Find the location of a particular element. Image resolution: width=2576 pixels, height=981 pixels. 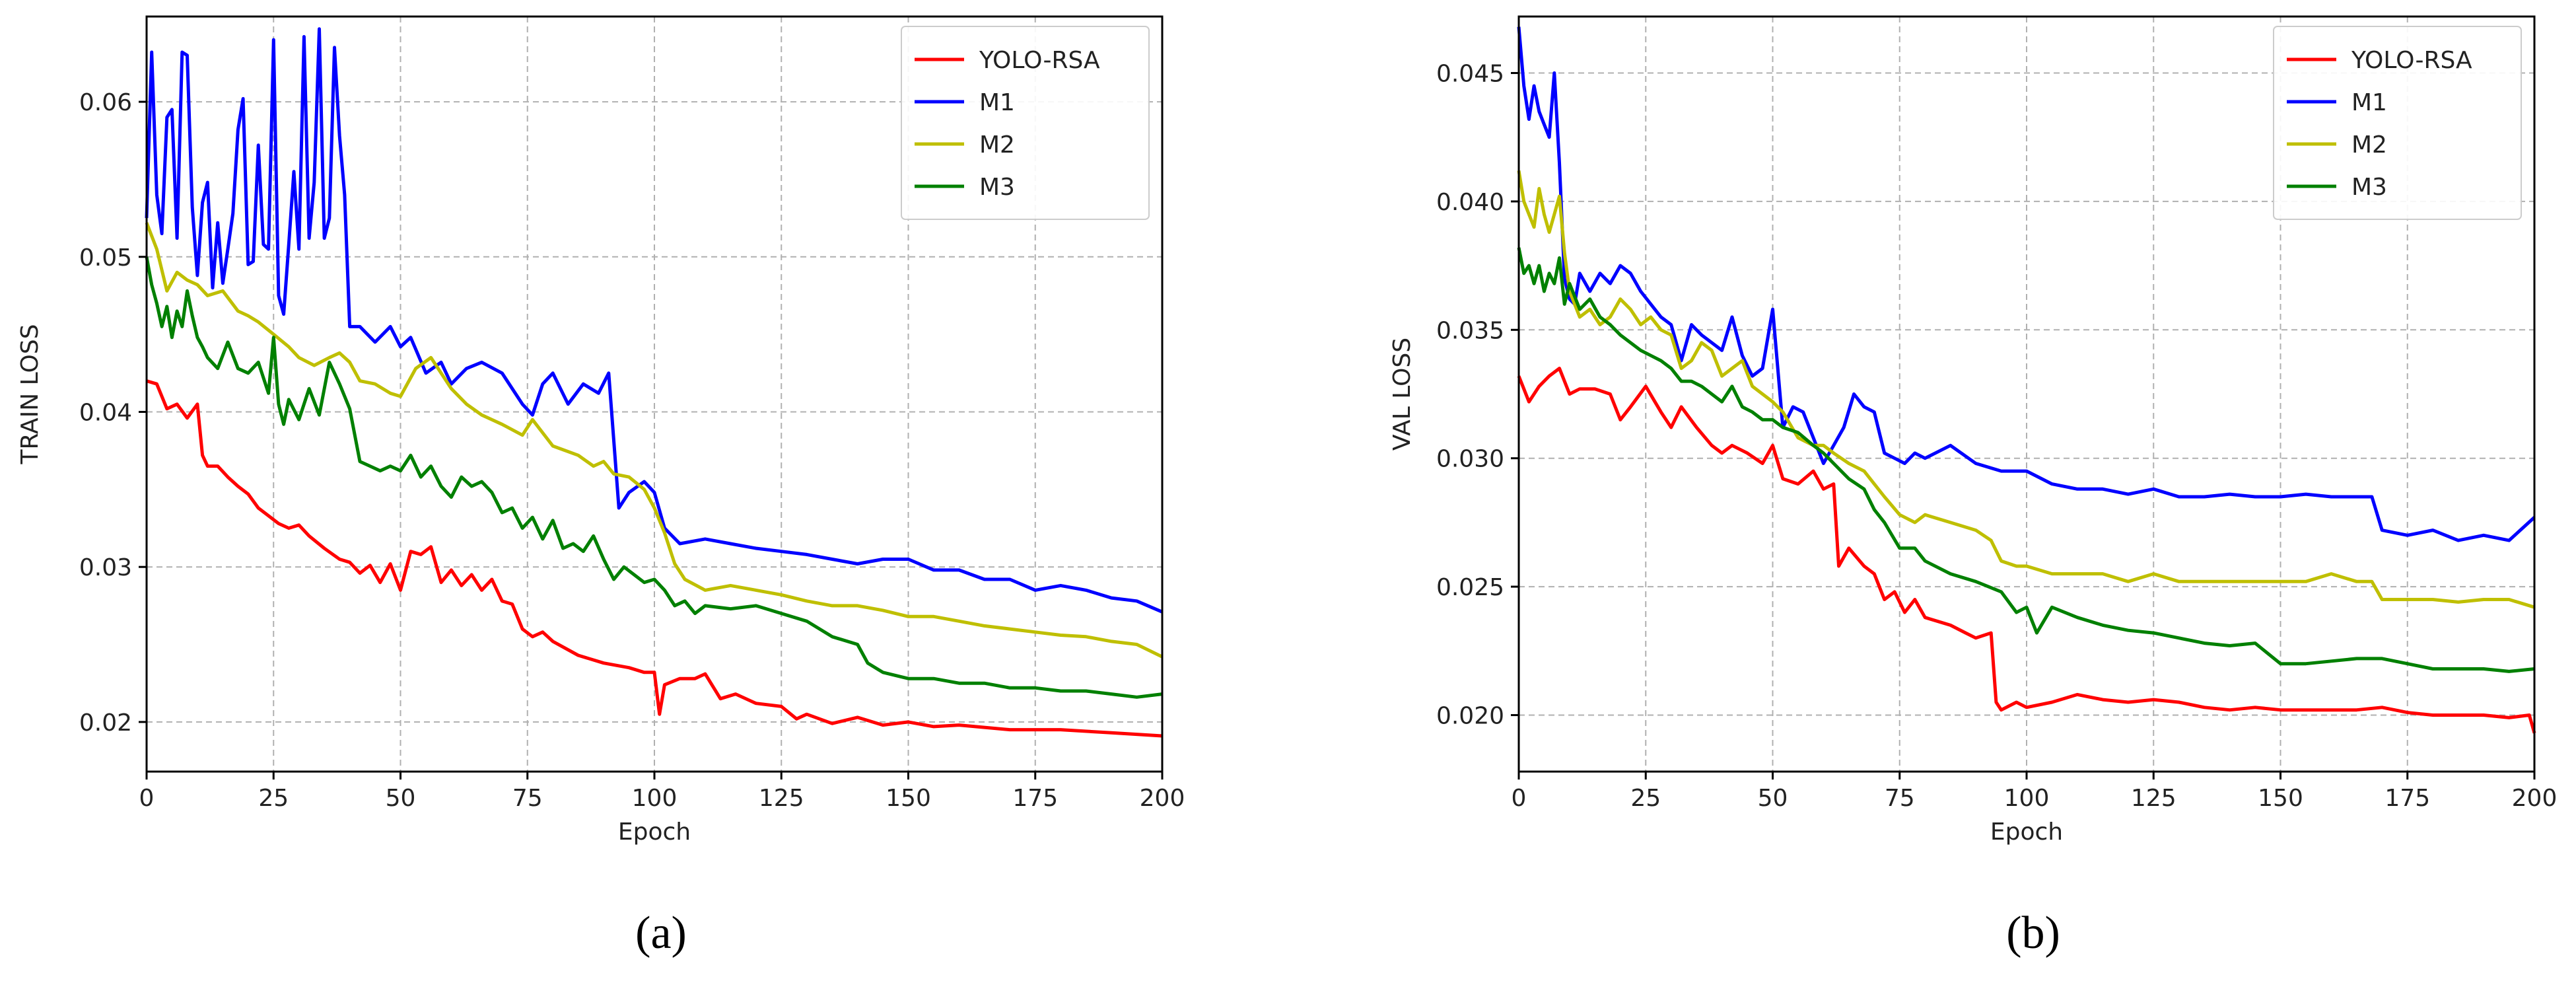

y-ticks-a: 0.02 0.03 0.04 0.05 0.06 is located at coordinates (113, 413).